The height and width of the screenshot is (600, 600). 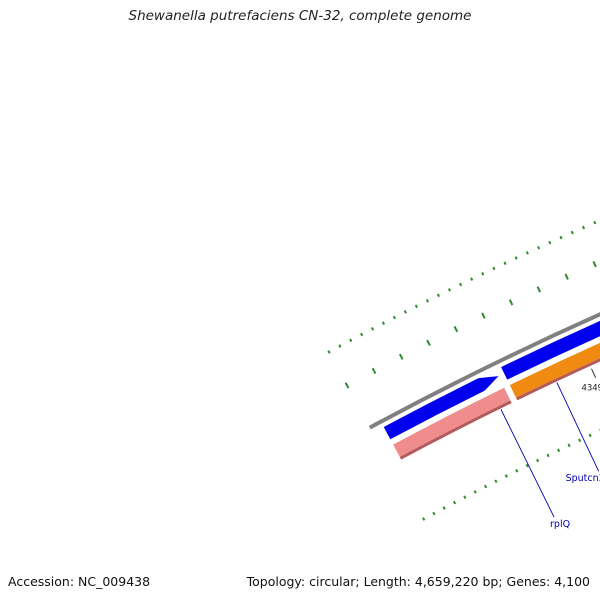 What do you see at coordinates (590, 388) in the screenshot?
I see `kbp-tick-label: 4349 kbp` at bounding box center [590, 388].